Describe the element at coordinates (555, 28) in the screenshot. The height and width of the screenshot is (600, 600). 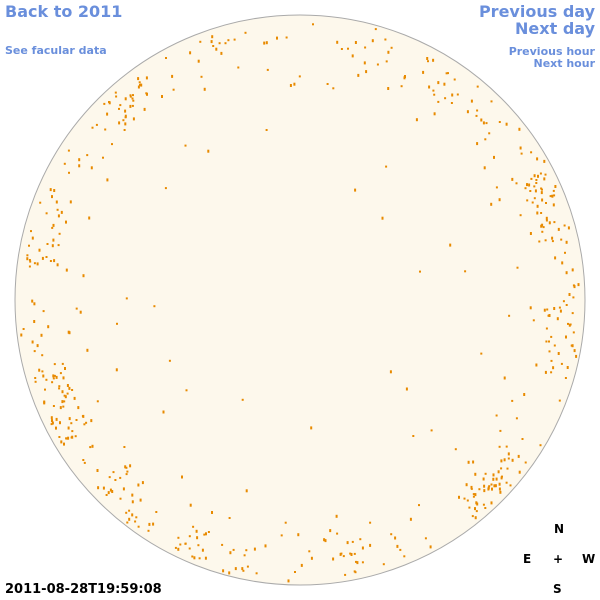
I see `next-day-link: Next day` at that location.